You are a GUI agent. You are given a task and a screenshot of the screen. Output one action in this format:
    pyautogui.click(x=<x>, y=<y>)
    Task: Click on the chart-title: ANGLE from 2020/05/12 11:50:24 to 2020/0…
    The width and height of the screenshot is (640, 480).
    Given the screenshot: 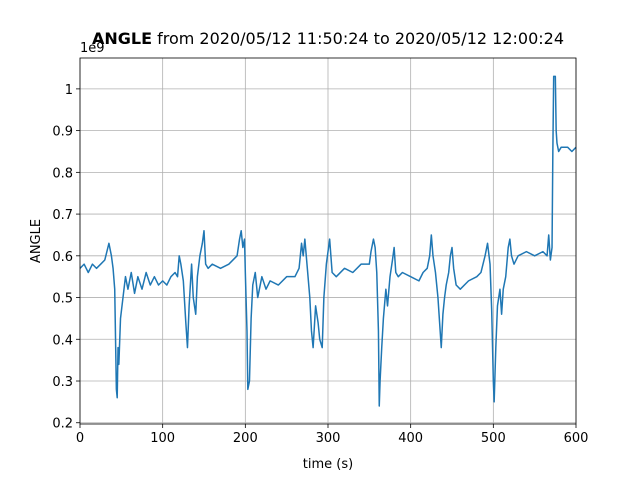 What is the action you would take?
    pyautogui.click(x=328, y=38)
    